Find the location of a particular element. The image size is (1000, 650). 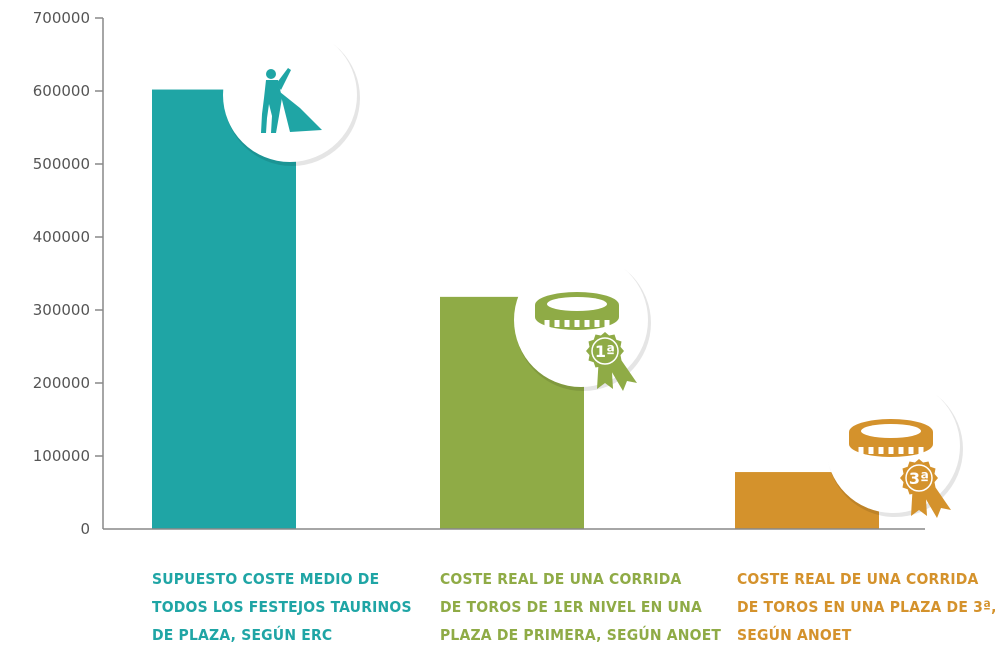

bullring-third-category-icon: 3ª is located at coordinates (894, 448).